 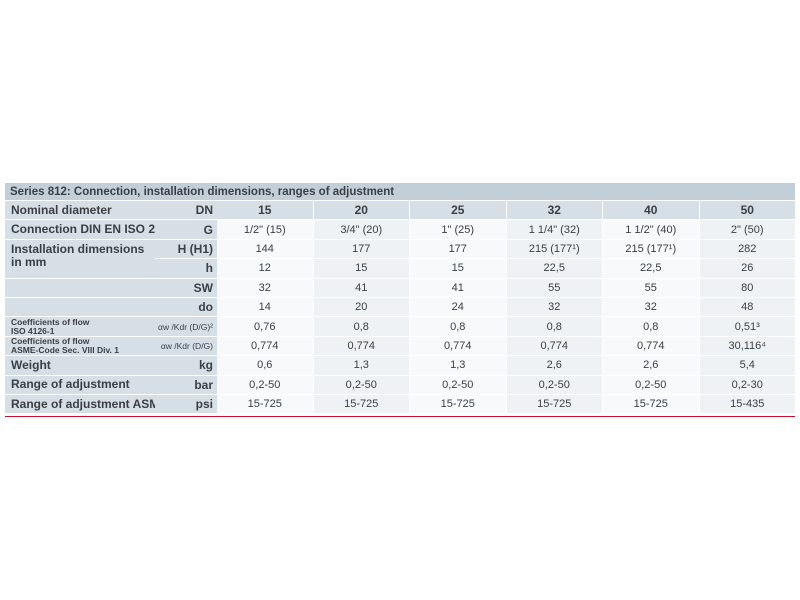 What do you see at coordinates (29, 261) in the screenshot?
I see `row-label-line: in mm` at bounding box center [29, 261].